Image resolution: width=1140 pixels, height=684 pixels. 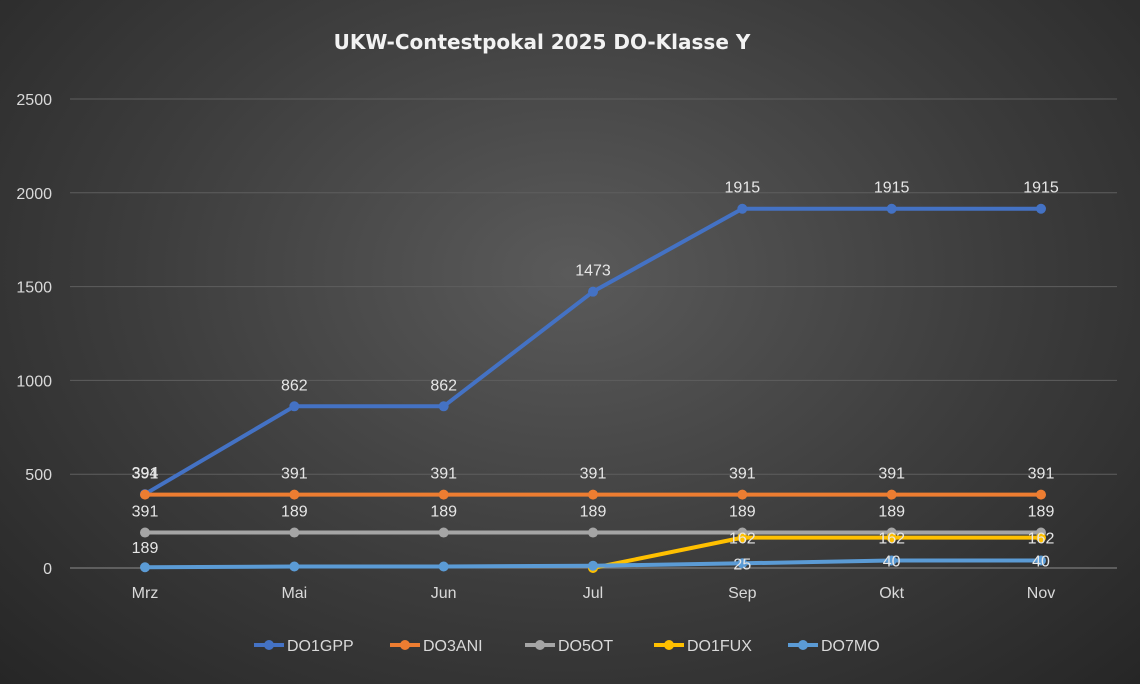 What do you see at coordinates (719, 646) in the screenshot?
I see `legend-label-do1fux: DO1FUX` at bounding box center [719, 646].